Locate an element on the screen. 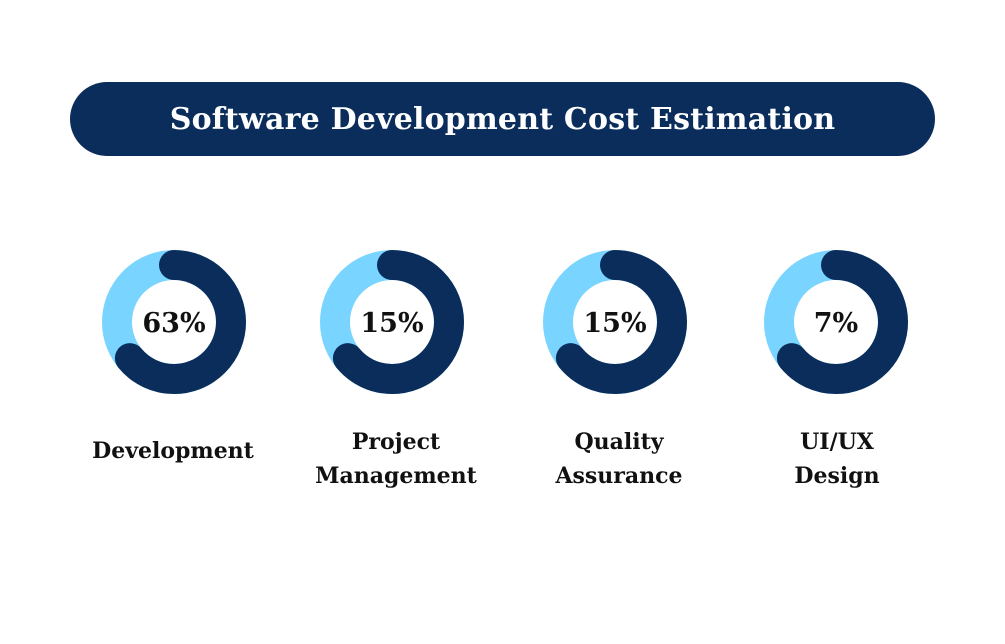  category-label-development: Development is located at coordinates (173, 451).